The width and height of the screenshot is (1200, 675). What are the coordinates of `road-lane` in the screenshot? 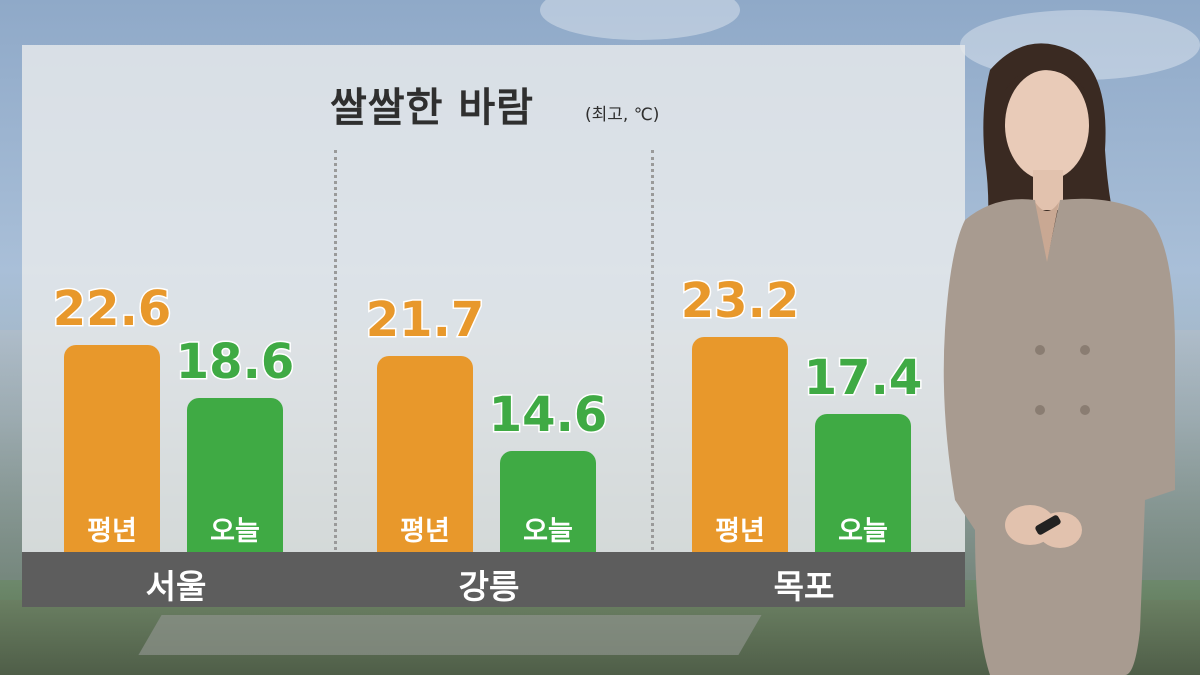 It's located at (450, 635).